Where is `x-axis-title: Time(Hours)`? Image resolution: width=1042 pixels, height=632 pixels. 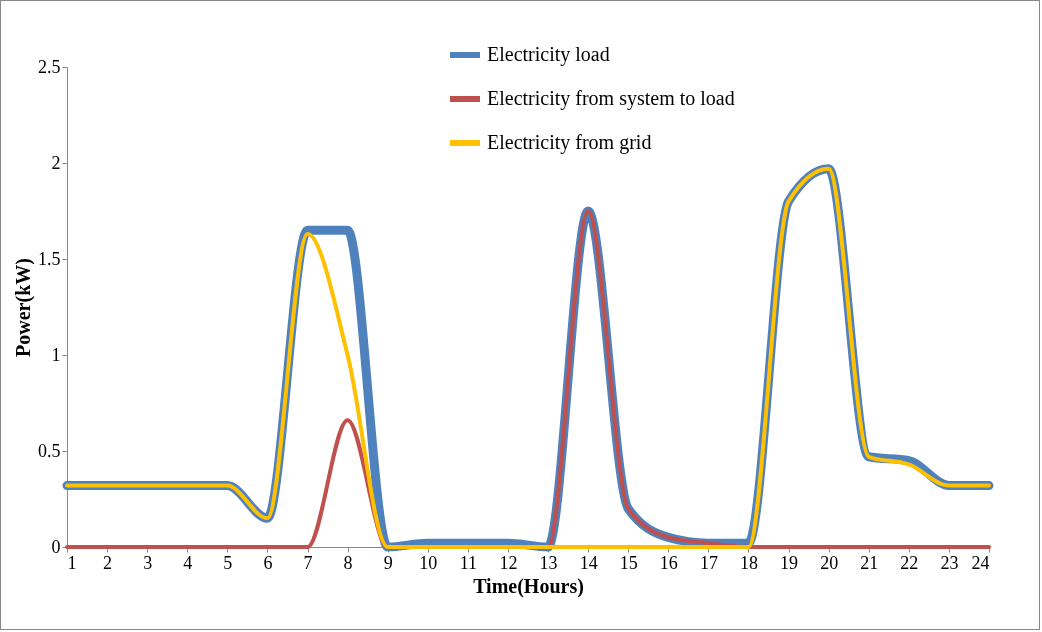 x-axis-title: Time(Hours) is located at coordinates (528, 586).